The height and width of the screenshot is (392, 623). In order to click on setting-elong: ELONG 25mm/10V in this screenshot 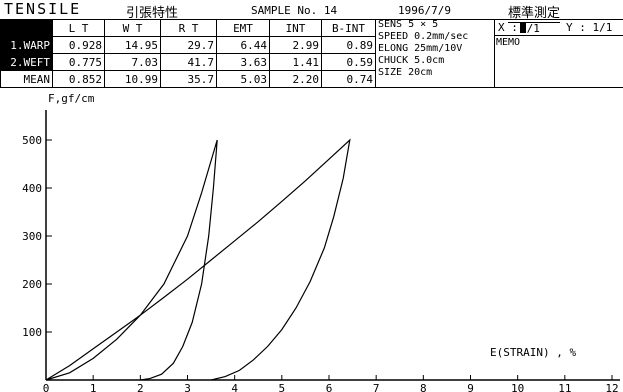, I will do `click(420, 48)`.